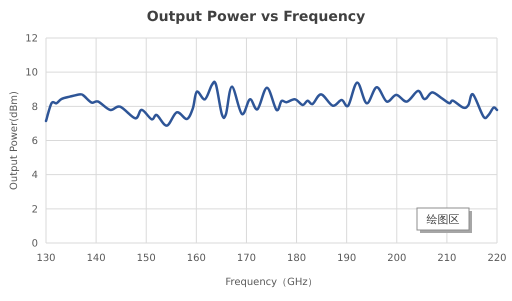 The width and height of the screenshot is (512, 301). Describe the element at coordinates (196, 258) in the screenshot. I see `x-tick-label: 160` at that location.